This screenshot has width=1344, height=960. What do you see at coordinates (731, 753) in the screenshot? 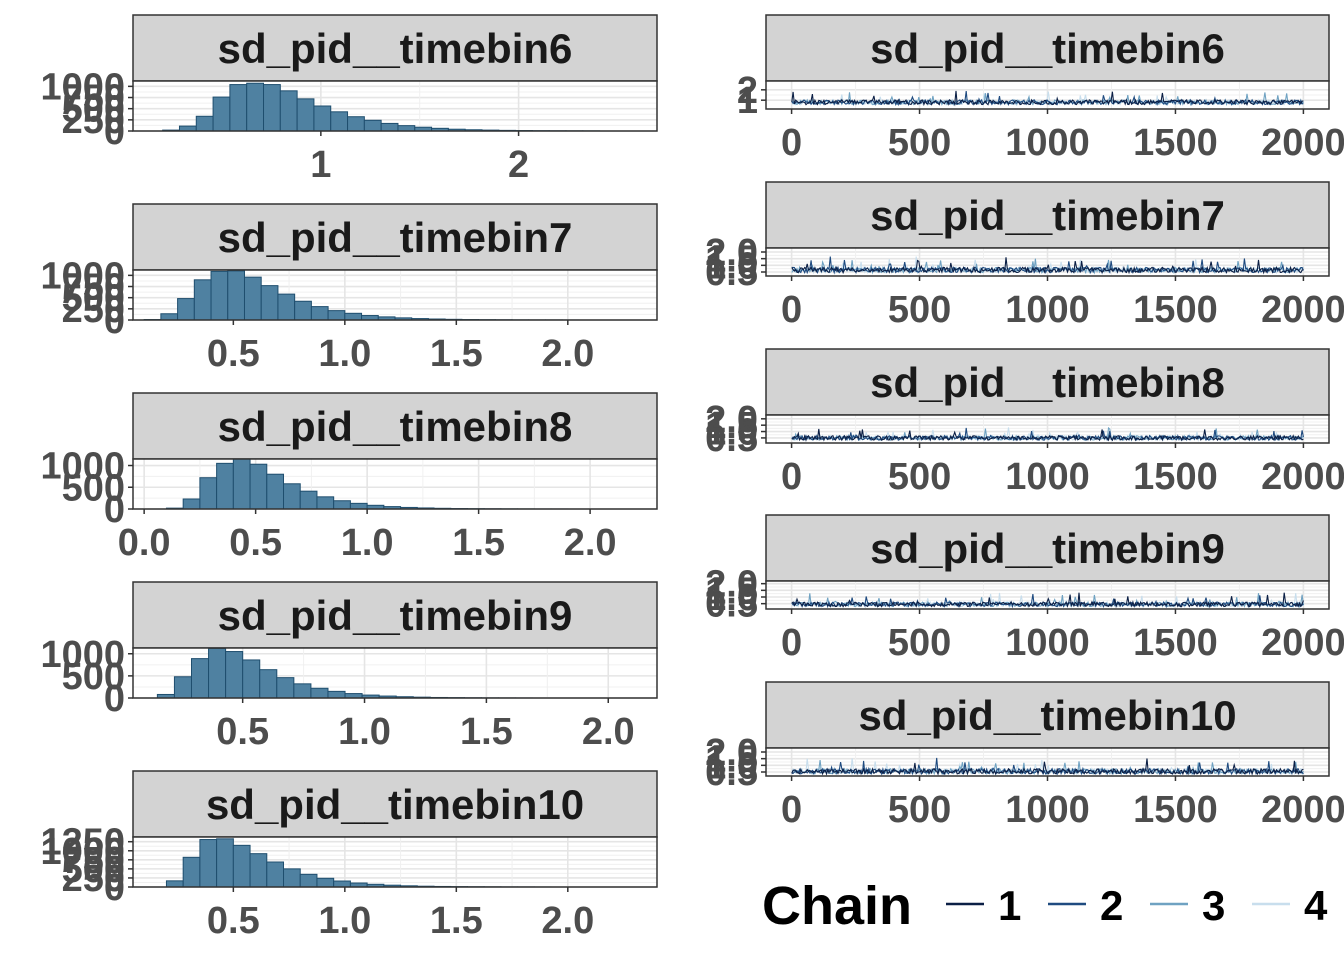
I see `y-tick-label: 2.0` at bounding box center [731, 753].